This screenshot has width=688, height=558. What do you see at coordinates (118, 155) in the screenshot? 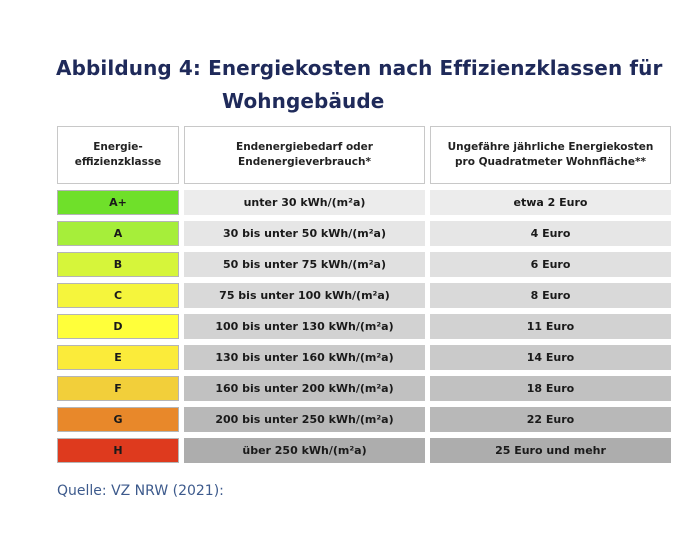
I see `header-energy-class: Energie- effizienzklasse` at bounding box center [118, 155].